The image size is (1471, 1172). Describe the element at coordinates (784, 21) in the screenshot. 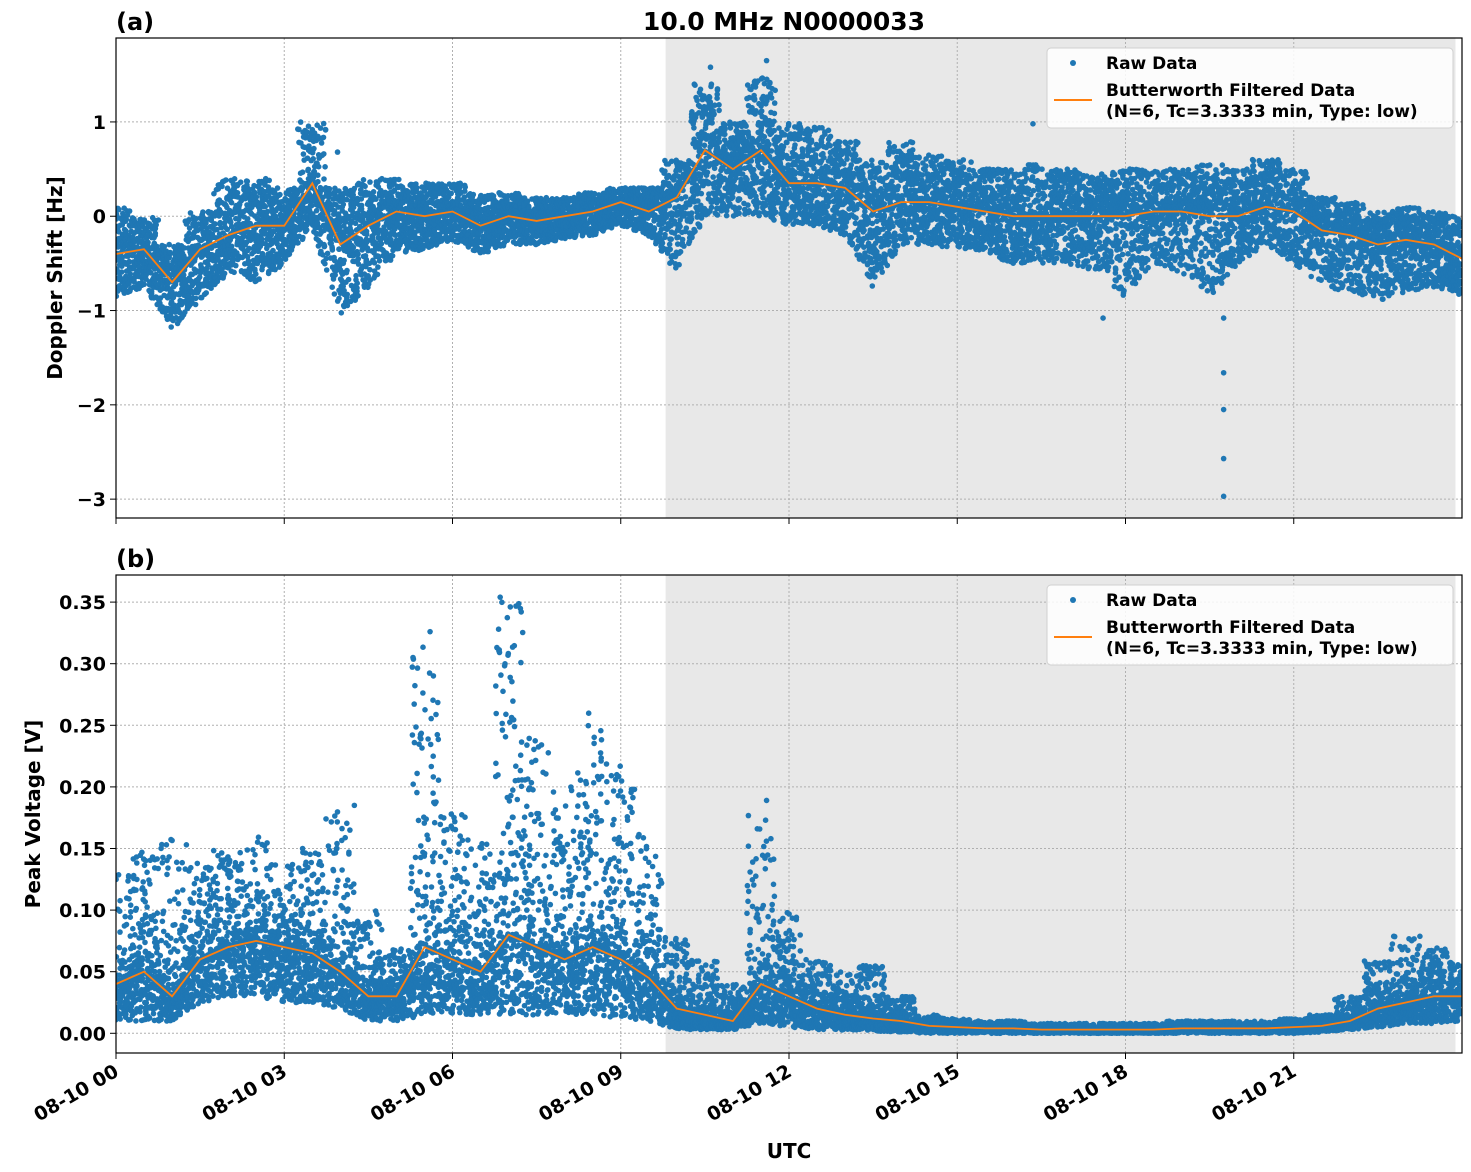

I see `chart-title: 10.0 MHz N0000033` at that location.